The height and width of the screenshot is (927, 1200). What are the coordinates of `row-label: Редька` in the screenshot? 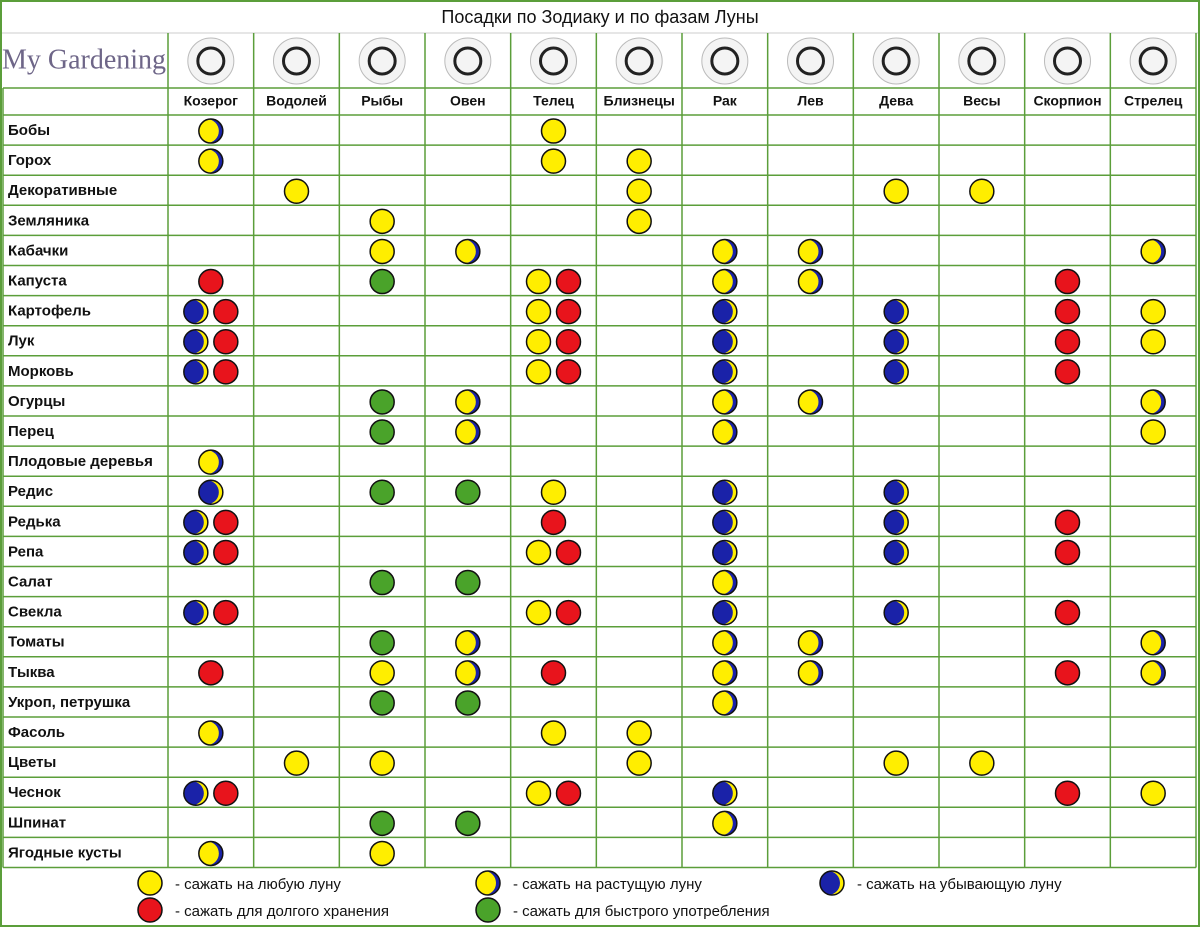 It's located at (34, 521).